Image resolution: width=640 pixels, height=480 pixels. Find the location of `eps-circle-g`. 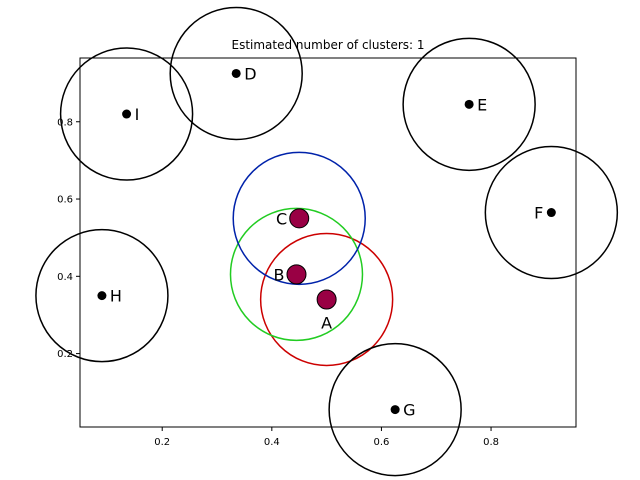

eps-circle-g is located at coordinates (395, 409).